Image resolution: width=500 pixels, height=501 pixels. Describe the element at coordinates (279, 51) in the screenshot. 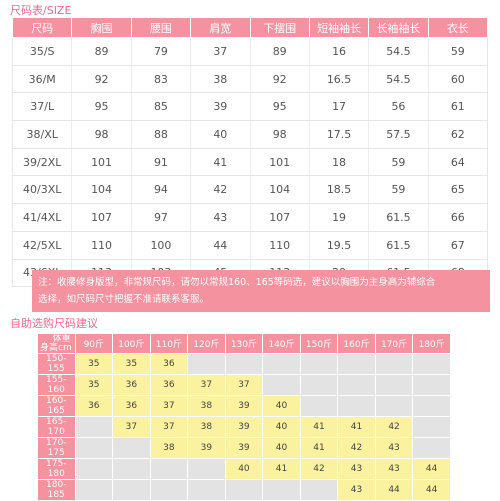

I see `size-cell: 89` at that location.